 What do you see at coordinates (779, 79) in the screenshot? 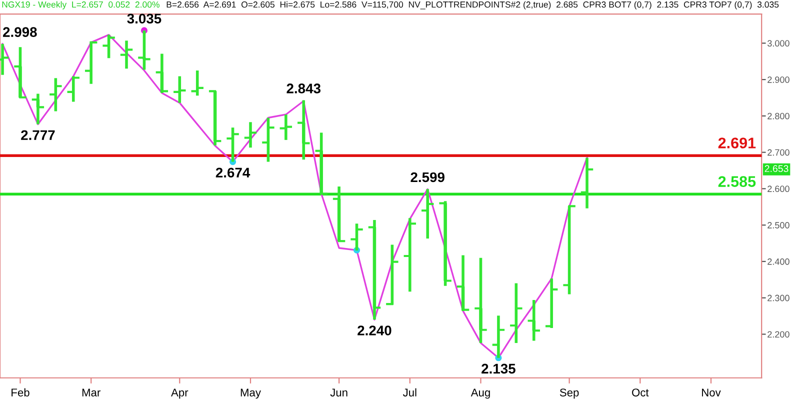
I see `y-tick-label: 2.900` at bounding box center [779, 79].